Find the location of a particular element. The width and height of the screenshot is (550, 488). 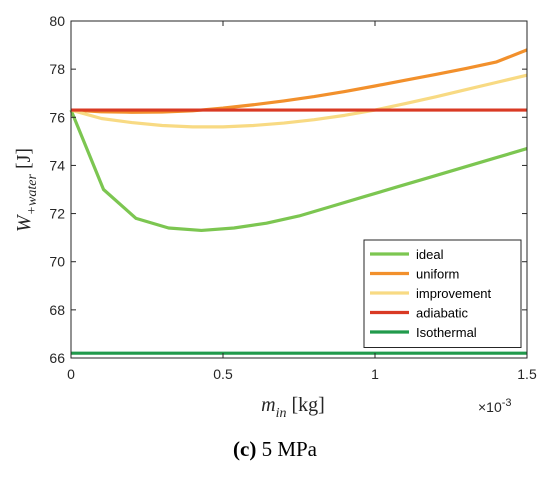

y-tick-label: 80 is located at coordinates (57, 21).